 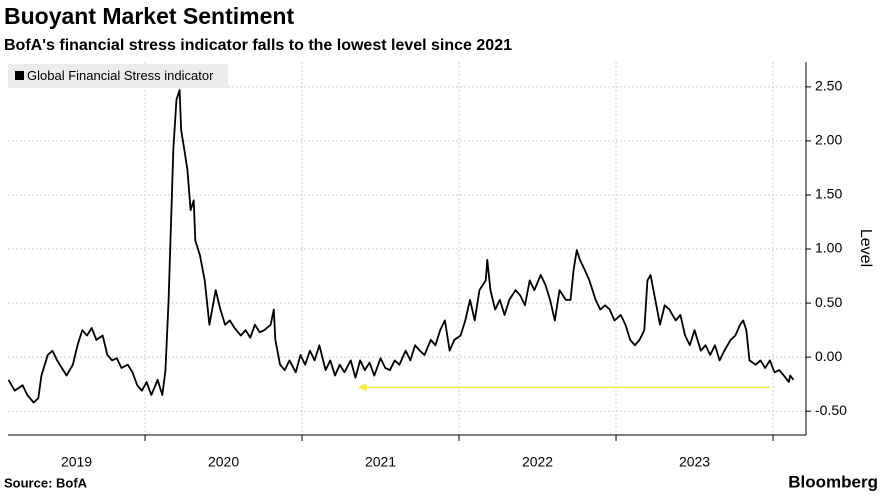 I want to click on x-tick-label: 2020, so click(x=223, y=462).